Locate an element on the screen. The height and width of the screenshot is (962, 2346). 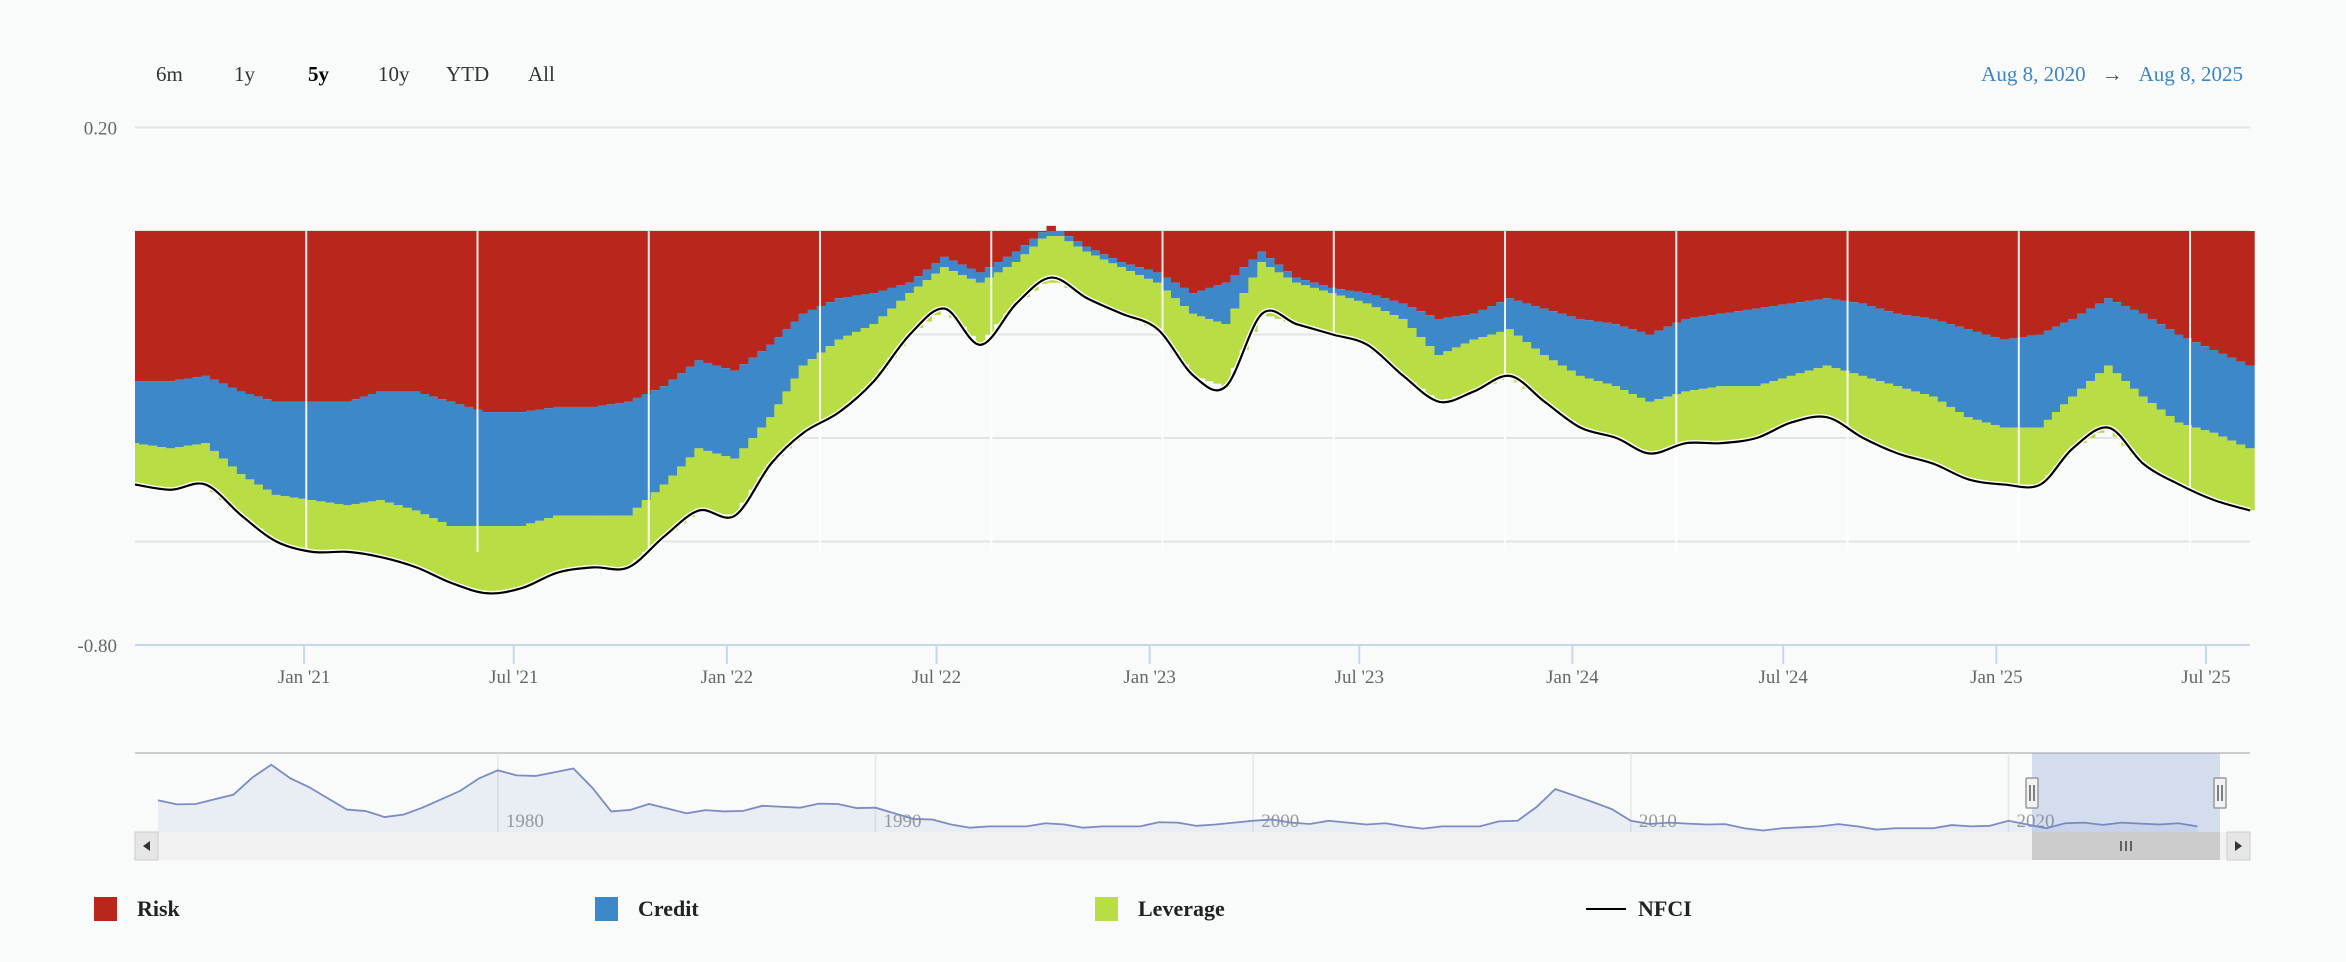
scrollbar is located at coordinates (1192, 846).